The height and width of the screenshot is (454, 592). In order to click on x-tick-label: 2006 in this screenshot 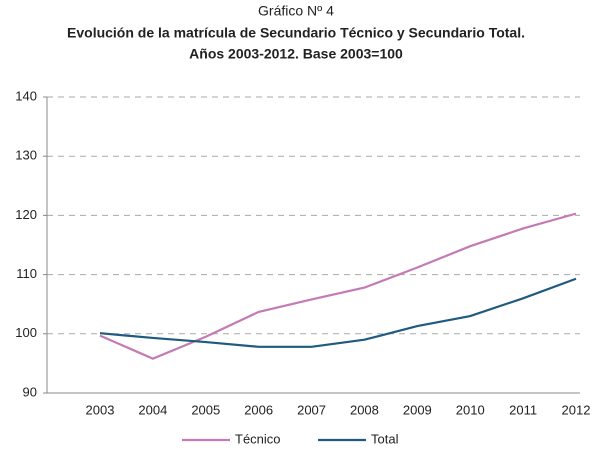, I will do `click(258, 409)`.